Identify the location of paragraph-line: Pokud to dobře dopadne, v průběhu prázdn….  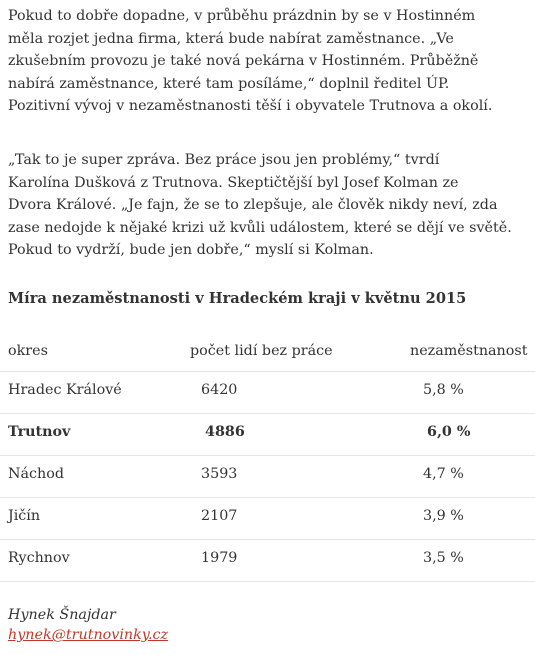
(242, 16).